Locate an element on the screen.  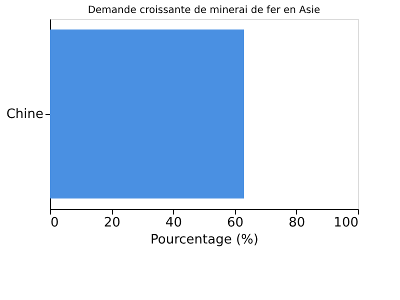
chart-title: Demande croissante de minerai de fer en Asie is located at coordinates (204, 10).